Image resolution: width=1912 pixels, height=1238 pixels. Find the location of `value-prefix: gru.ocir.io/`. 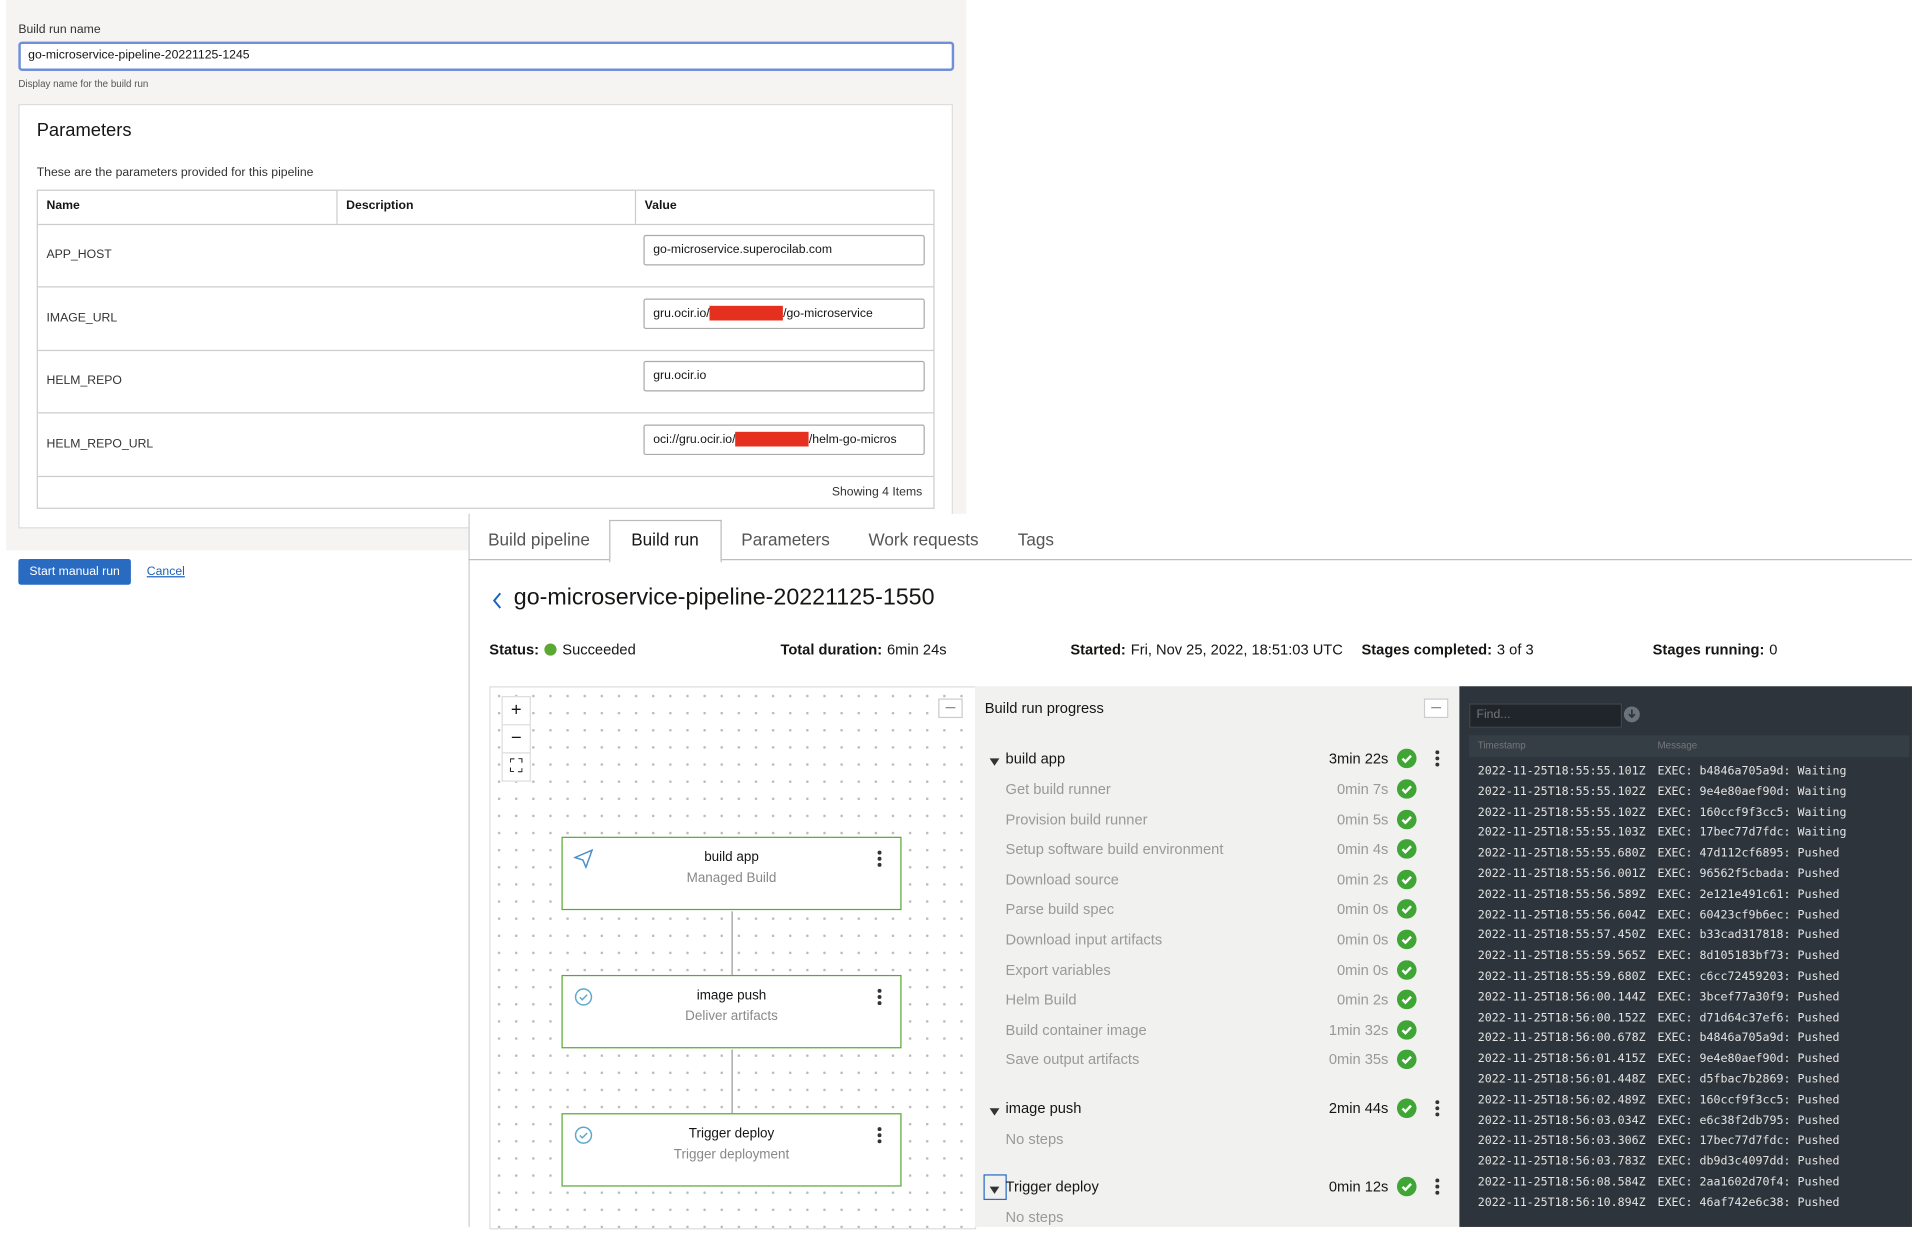

value-prefix: gru.ocir.io/ is located at coordinates (681, 313).